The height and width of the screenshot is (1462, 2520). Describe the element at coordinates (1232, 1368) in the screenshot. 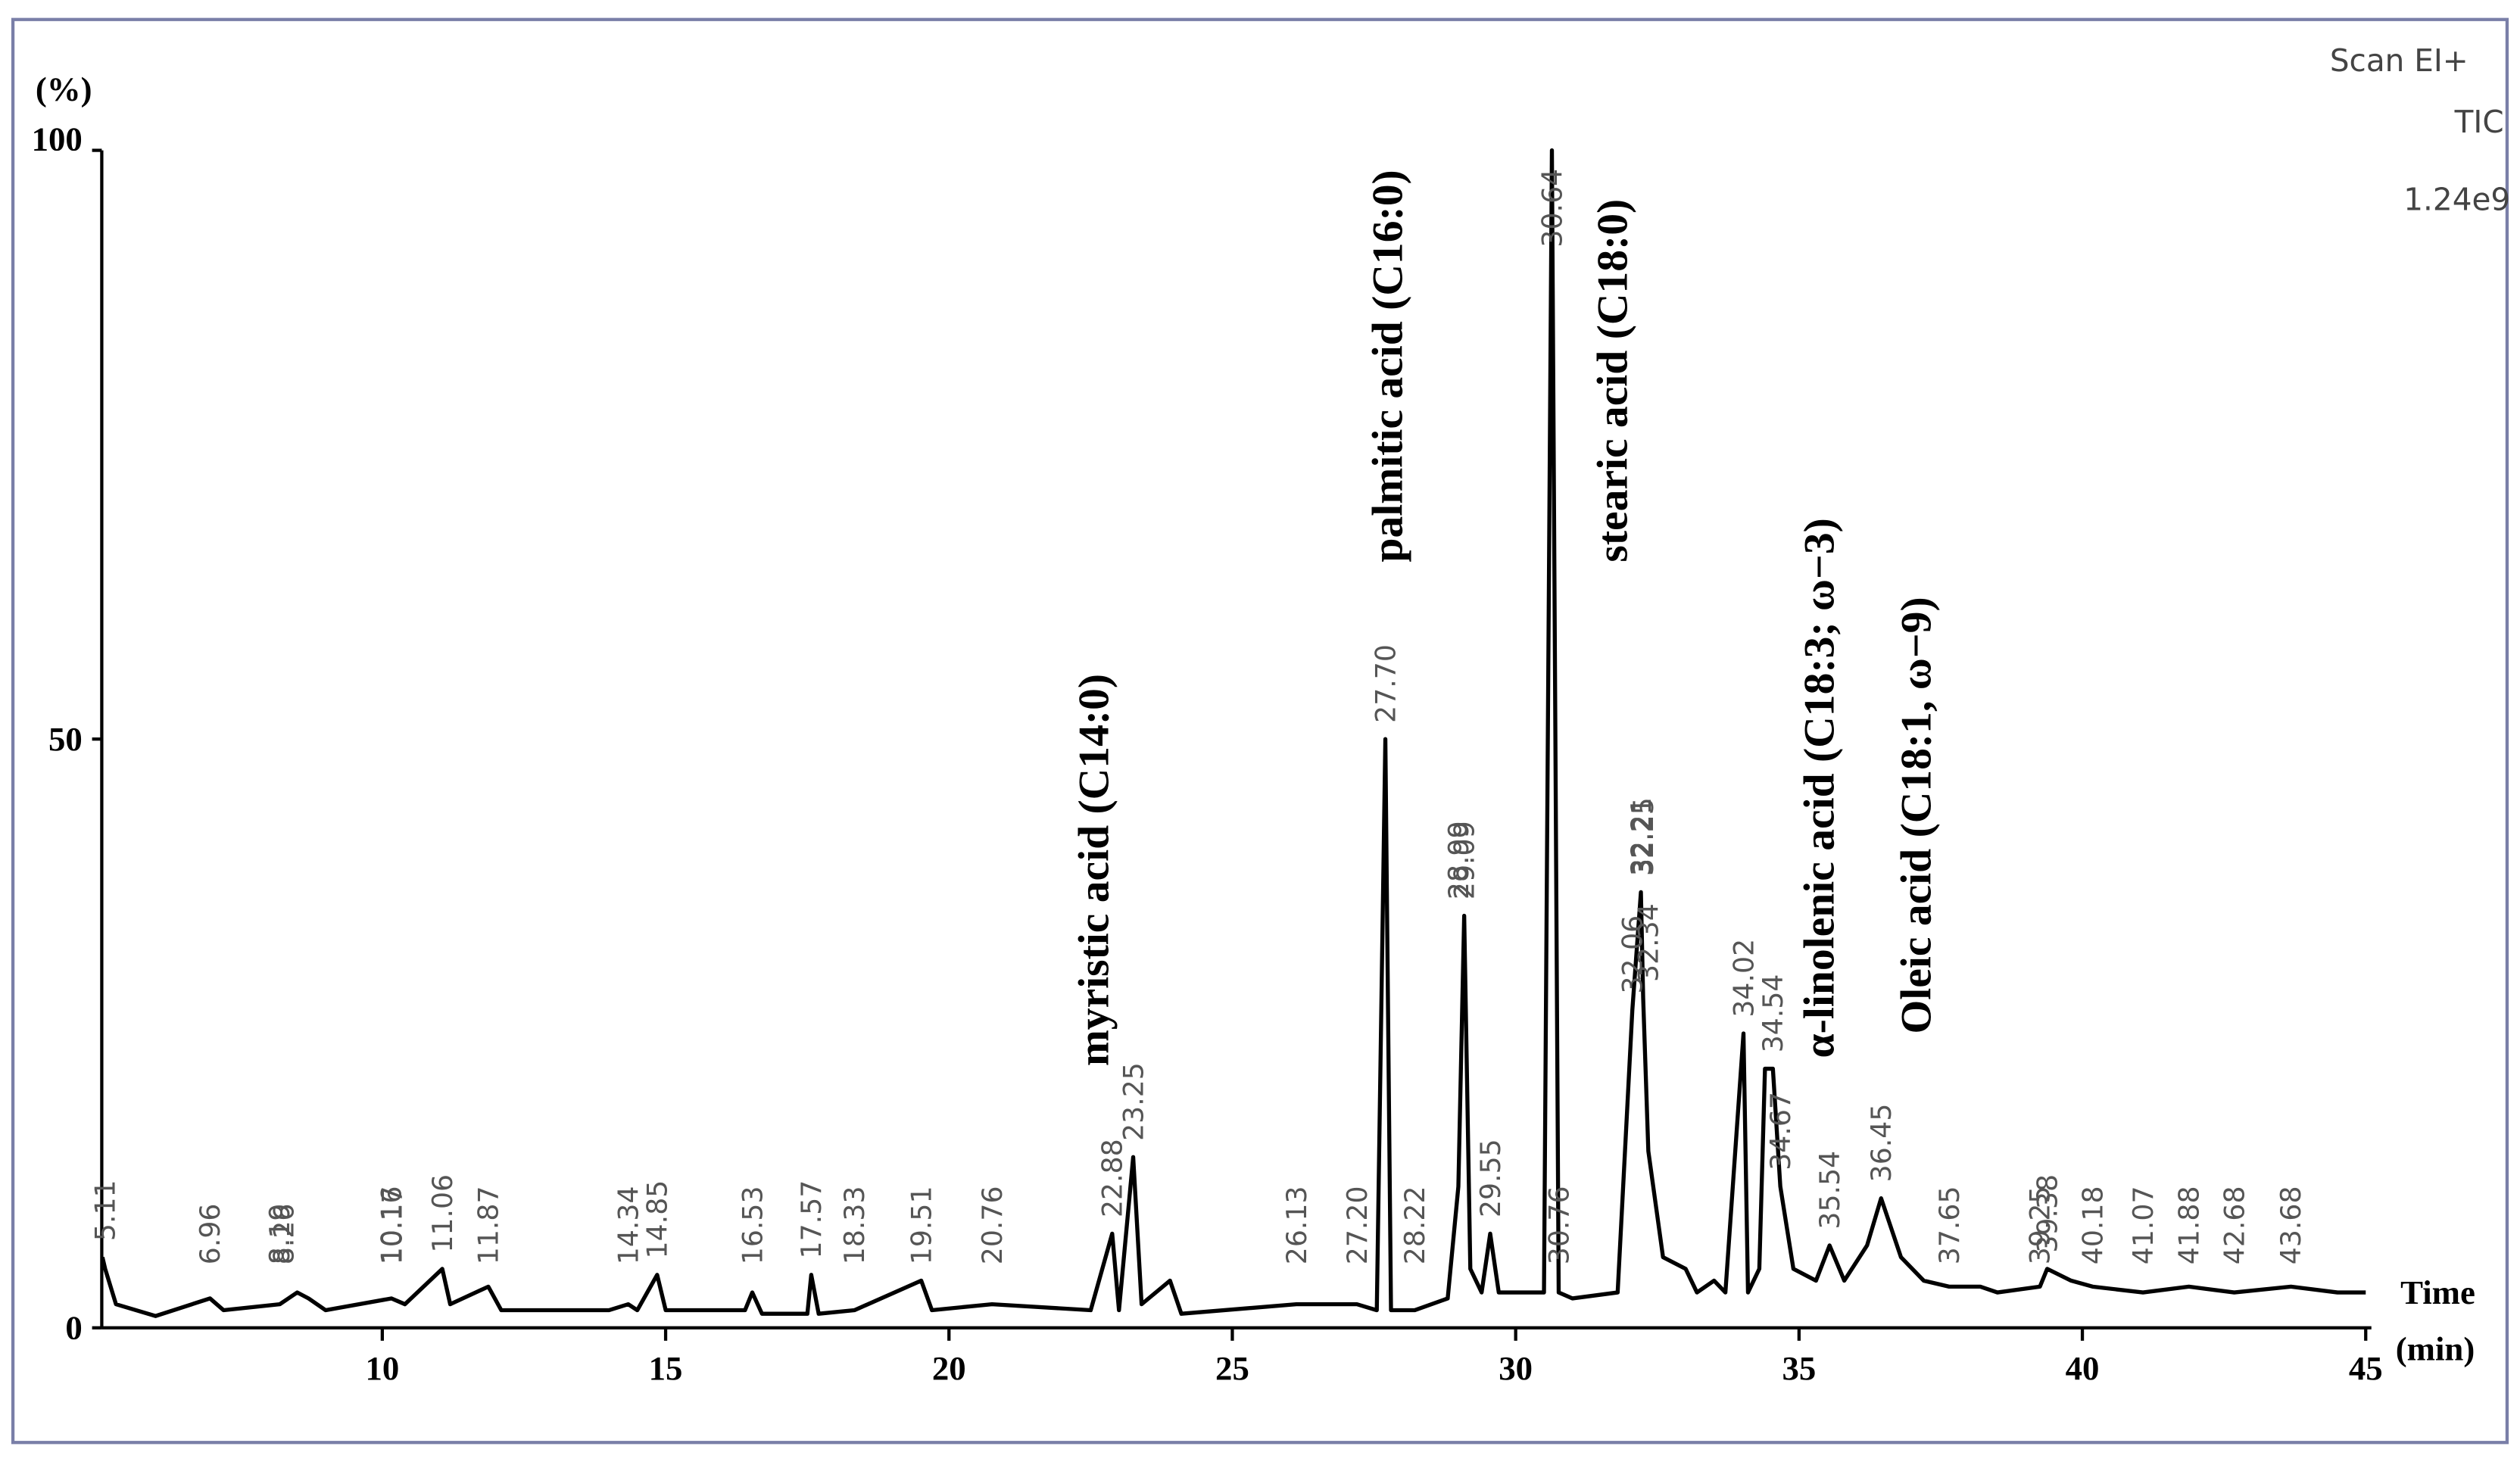

I see `x-tick-label: 25` at that location.